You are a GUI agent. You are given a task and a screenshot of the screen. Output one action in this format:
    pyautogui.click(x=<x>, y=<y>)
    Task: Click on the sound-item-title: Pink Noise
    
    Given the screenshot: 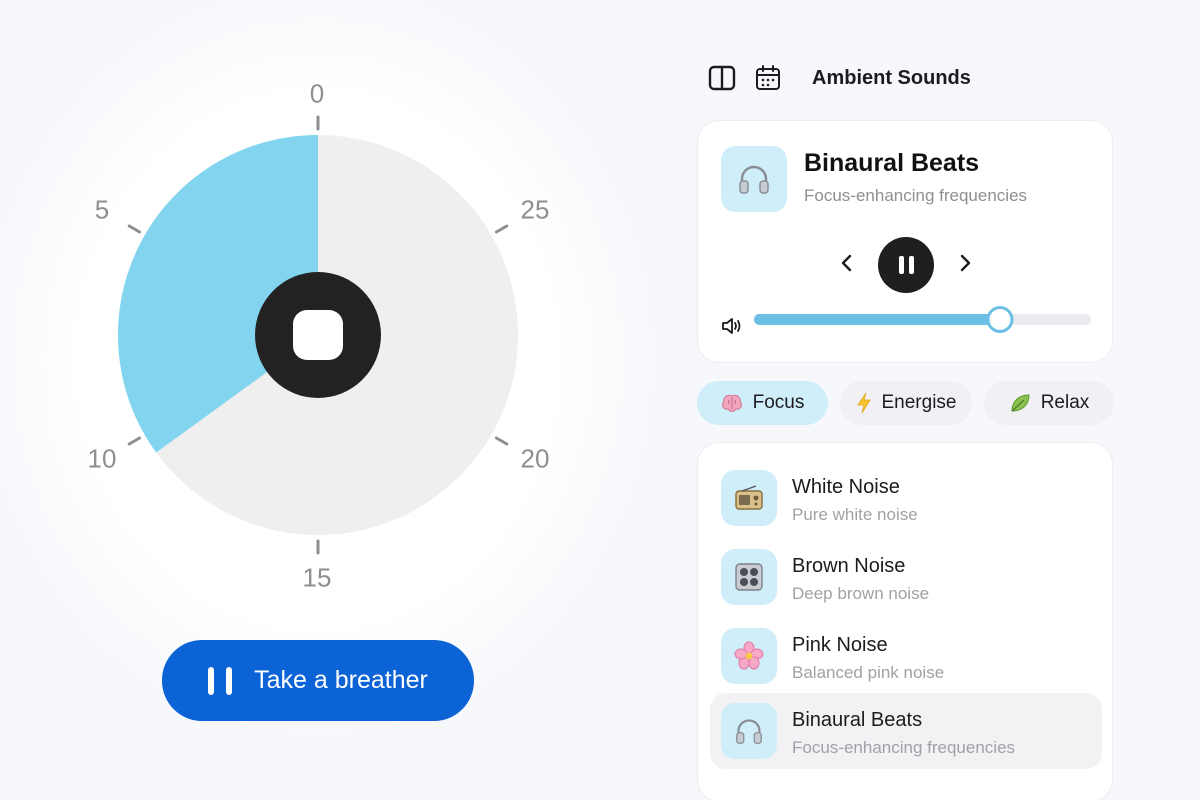 What is the action you would take?
    pyautogui.click(x=840, y=645)
    